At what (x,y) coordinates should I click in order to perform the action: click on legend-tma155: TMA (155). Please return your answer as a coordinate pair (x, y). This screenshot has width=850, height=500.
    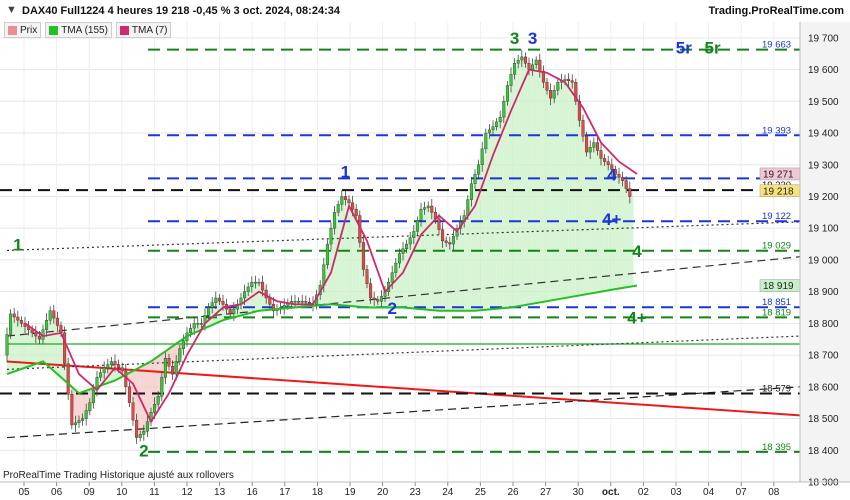
    Looking at the image, I should click on (78, 30).